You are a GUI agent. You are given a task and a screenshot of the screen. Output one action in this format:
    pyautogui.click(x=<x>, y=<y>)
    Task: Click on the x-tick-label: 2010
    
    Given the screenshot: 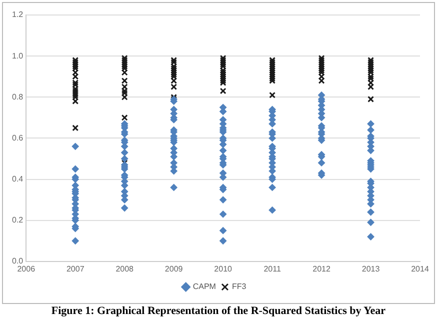 What is the action you would take?
    pyautogui.click(x=223, y=269)
    